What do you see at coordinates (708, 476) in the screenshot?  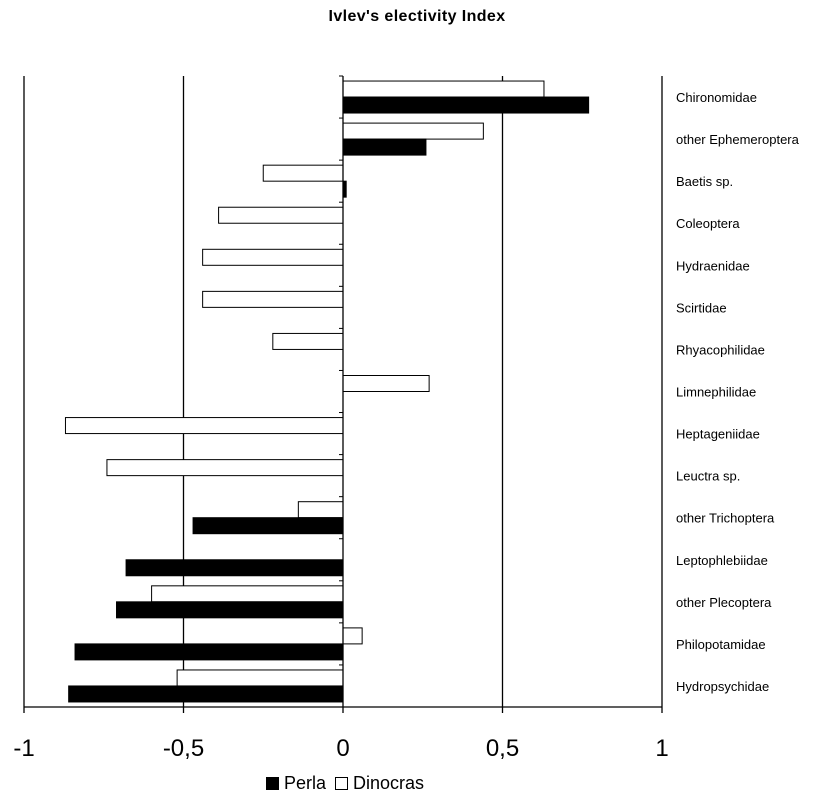 I see `category-label: Leuctra sp.` at bounding box center [708, 476].